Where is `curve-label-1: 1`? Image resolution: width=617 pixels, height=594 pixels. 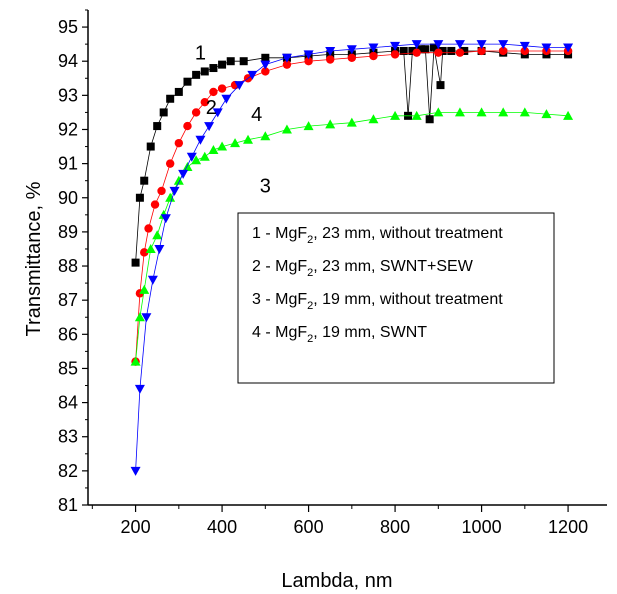 curve-label-1: 1 is located at coordinates (200, 54).